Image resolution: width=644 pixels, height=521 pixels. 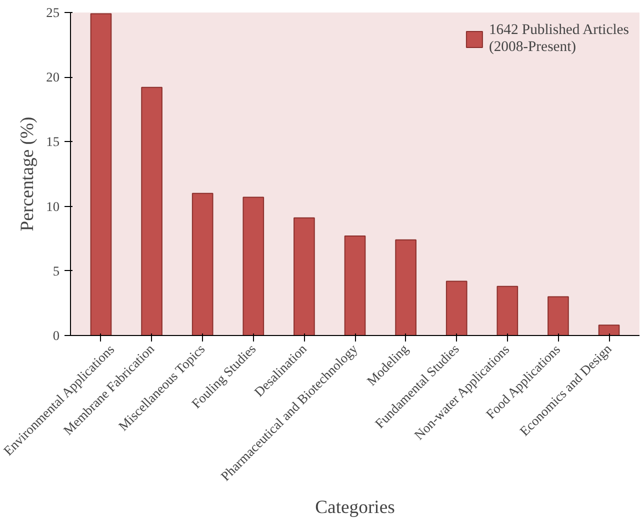 What do you see at coordinates (27, 174) in the screenshot?
I see `y-axis-title: Percentage (%)` at bounding box center [27, 174].